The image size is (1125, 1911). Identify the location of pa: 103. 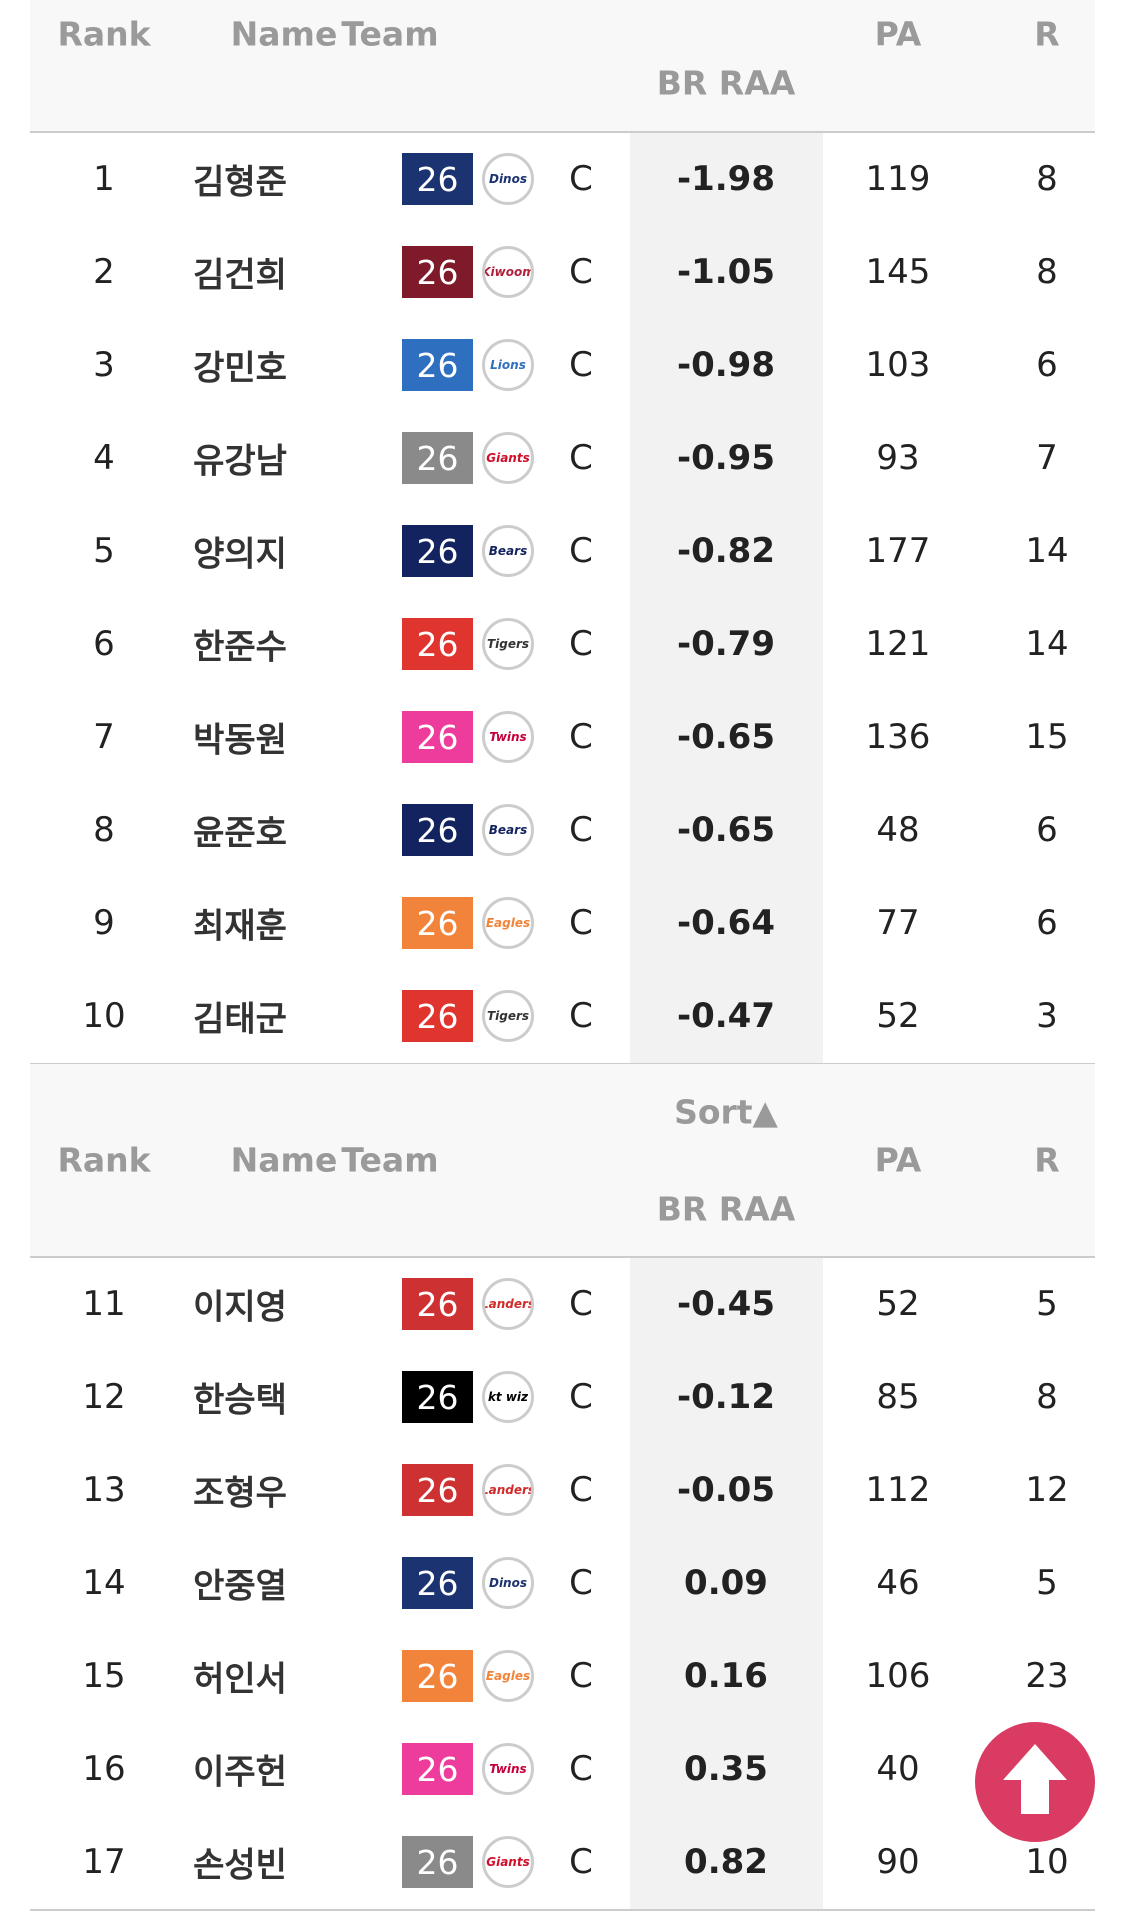
(898, 365).